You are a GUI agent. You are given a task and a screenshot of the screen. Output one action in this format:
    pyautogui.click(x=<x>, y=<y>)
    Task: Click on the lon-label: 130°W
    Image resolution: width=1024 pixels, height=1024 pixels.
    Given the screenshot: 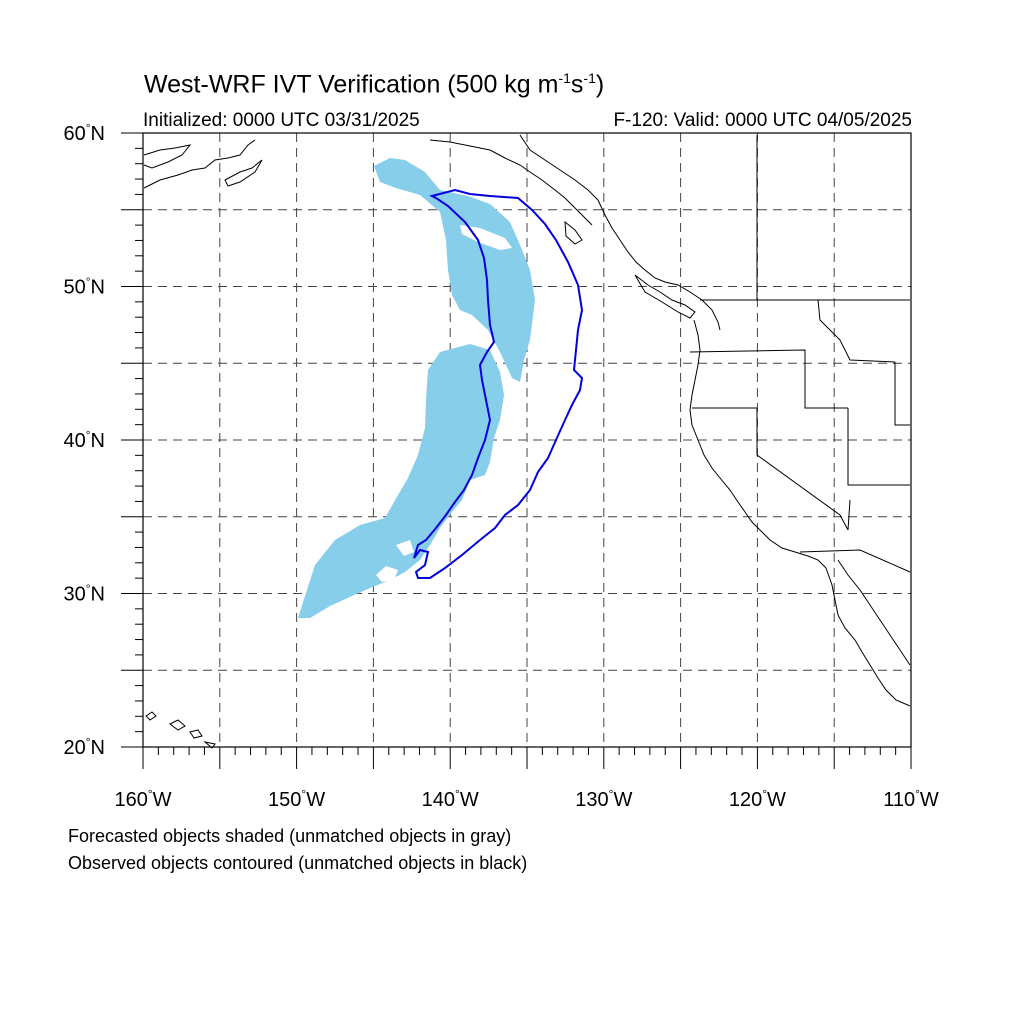 What is the action you would take?
    pyautogui.click(x=603, y=799)
    